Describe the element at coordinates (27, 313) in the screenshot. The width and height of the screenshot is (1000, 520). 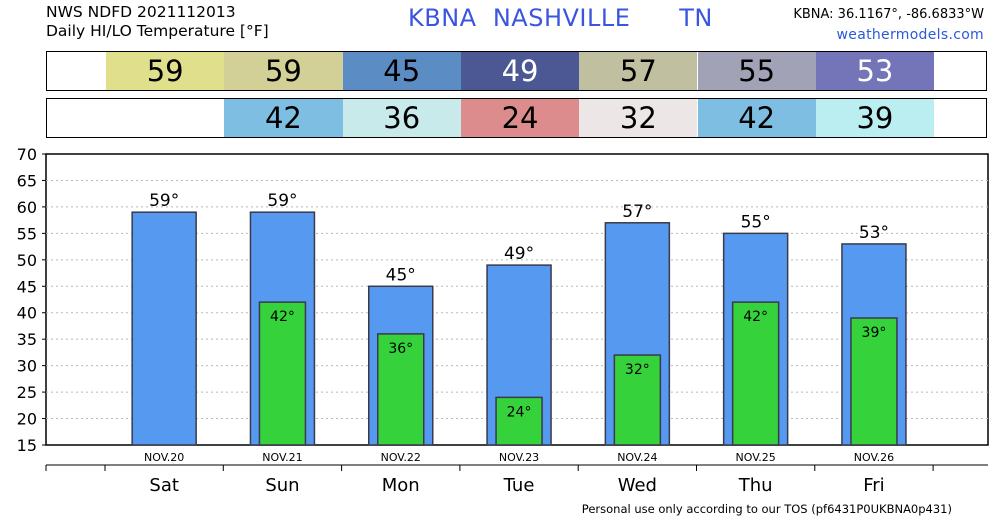
I see `y-tick-label: 40` at that location.